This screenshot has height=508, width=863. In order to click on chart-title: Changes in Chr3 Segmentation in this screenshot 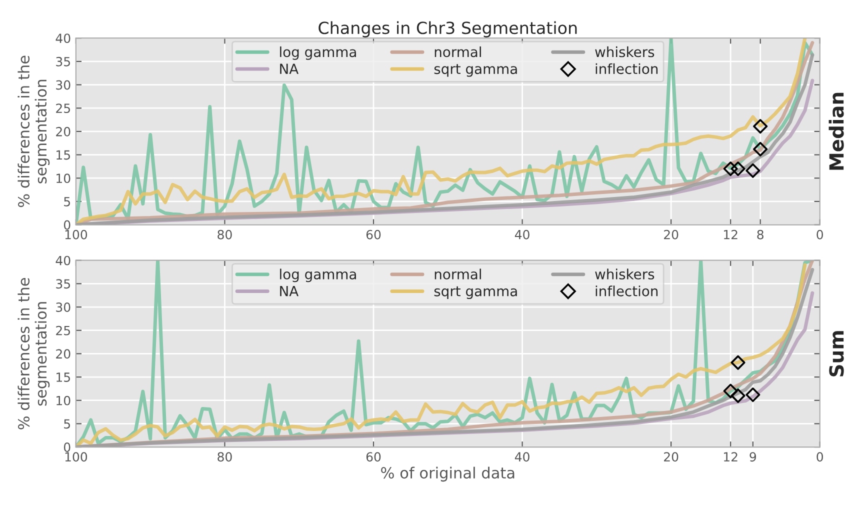, I will do `click(447, 29)`.